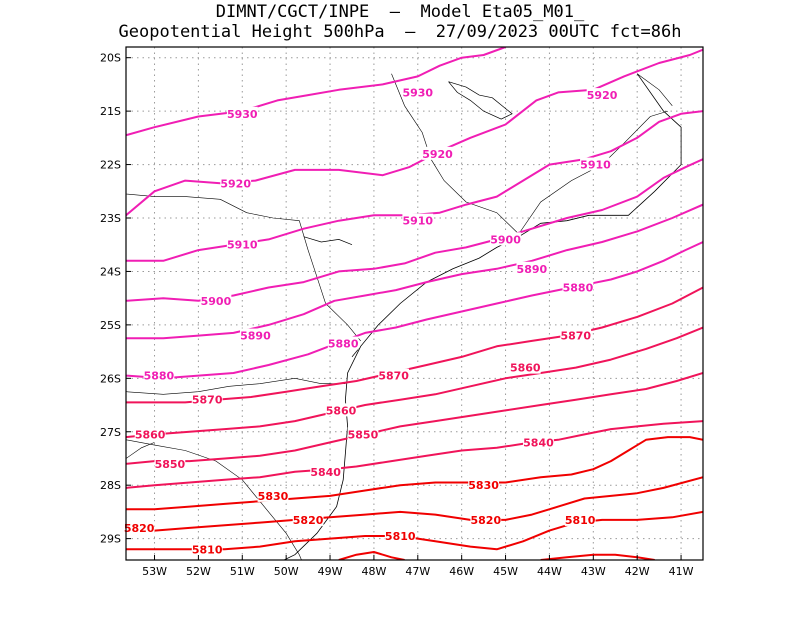 The image size is (800, 618). What do you see at coordinates (637, 571) in the screenshot?
I see `lon-tick-label: 42W` at bounding box center [637, 571].